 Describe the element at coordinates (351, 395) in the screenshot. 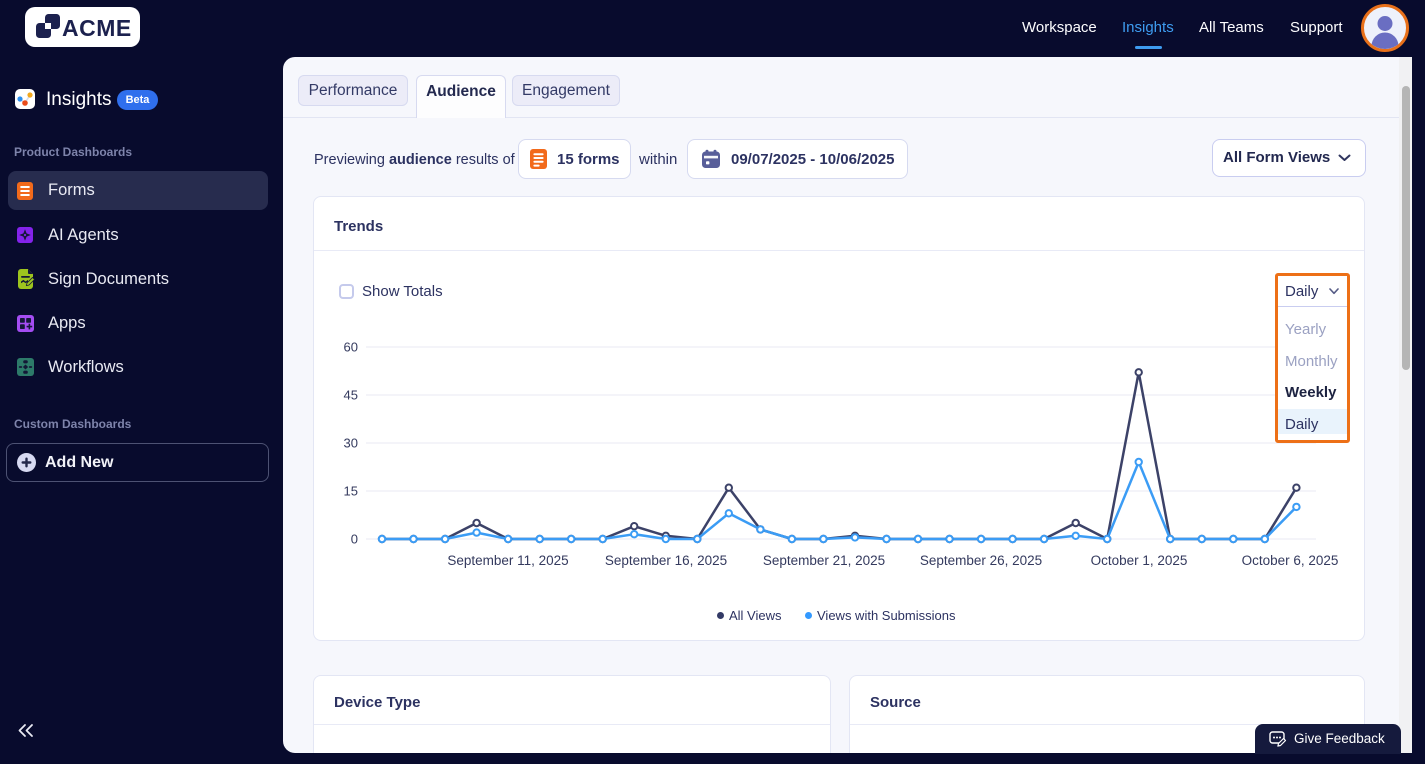

I see `svg-text: 45` at that location.